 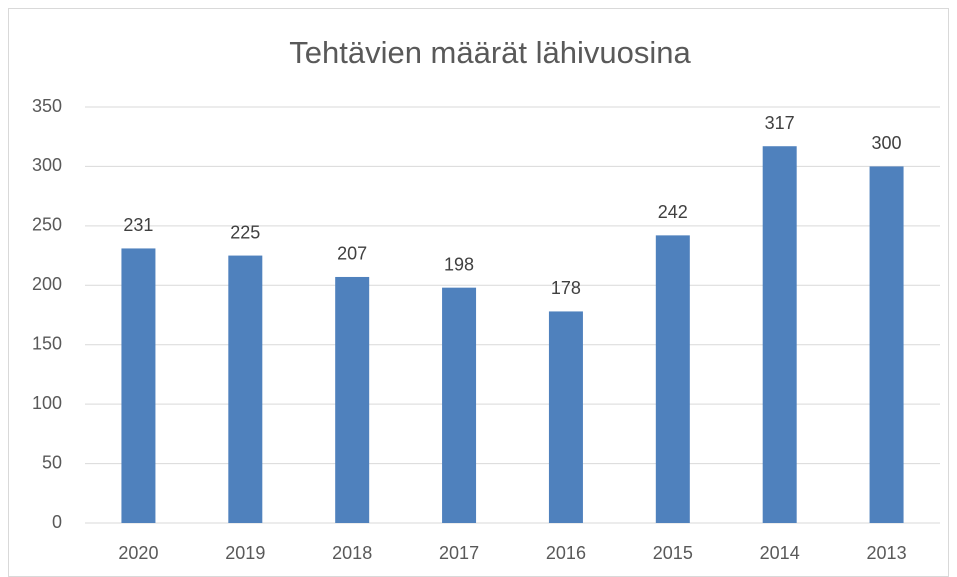 I want to click on data-label: 225, so click(x=245, y=232).